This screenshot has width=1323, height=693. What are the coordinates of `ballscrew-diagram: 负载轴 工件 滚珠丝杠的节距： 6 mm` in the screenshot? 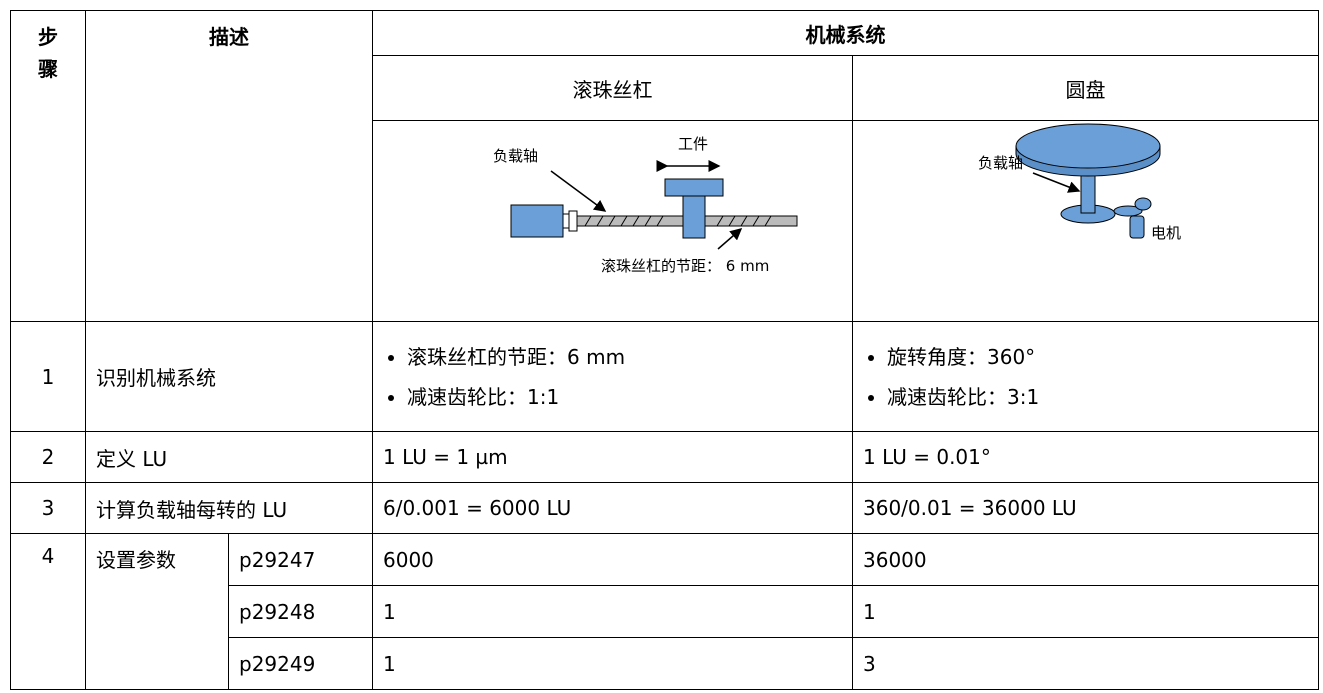 It's located at (645, 205).